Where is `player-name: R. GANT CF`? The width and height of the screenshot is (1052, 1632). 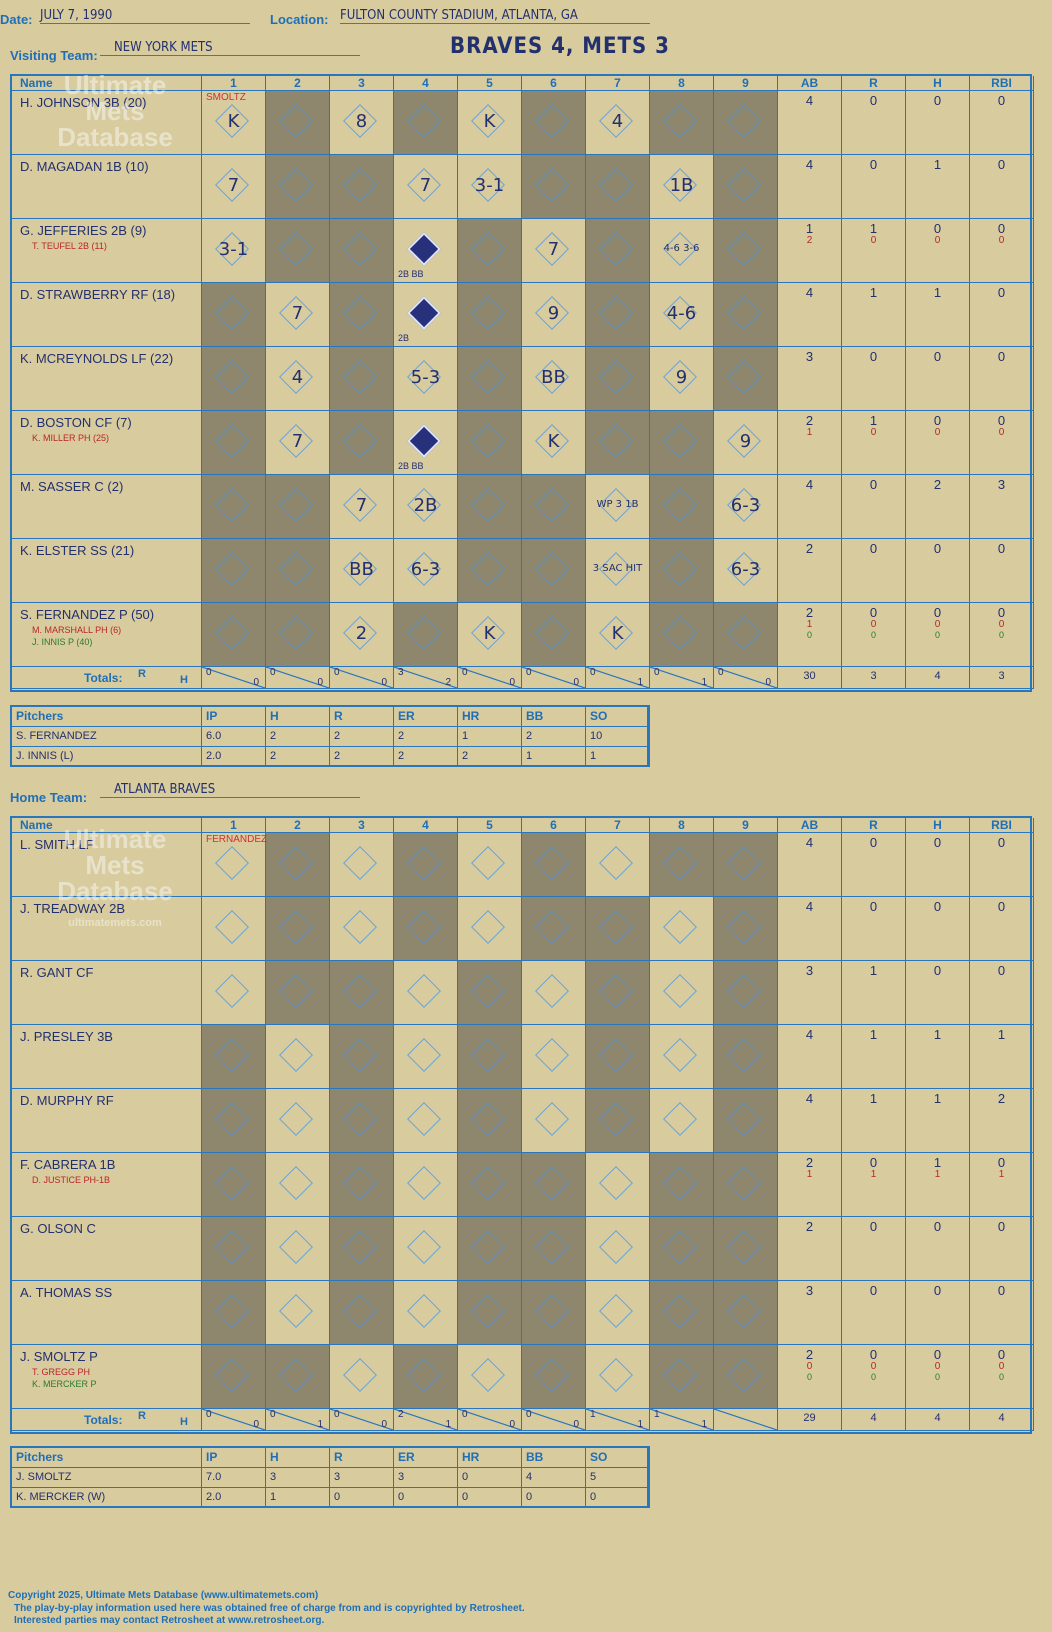 player-name: R. GANT CF is located at coordinates (57, 972).